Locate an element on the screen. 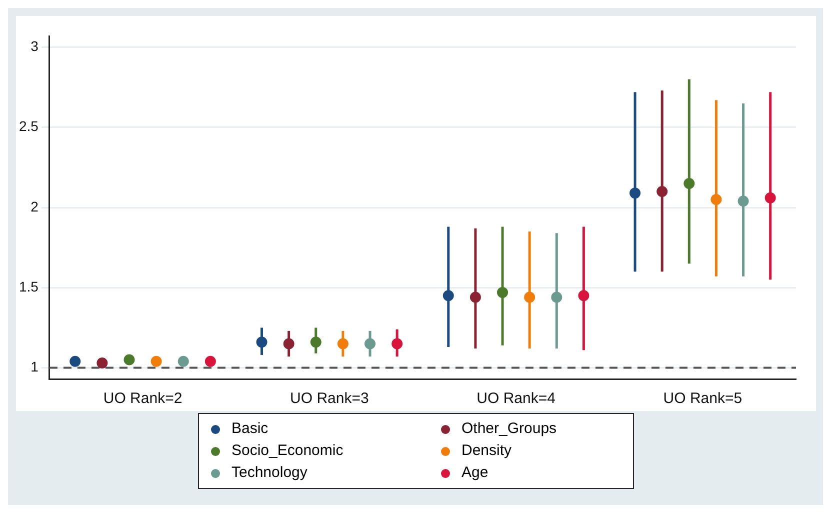  legend-label: Age is located at coordinates (475, 473).